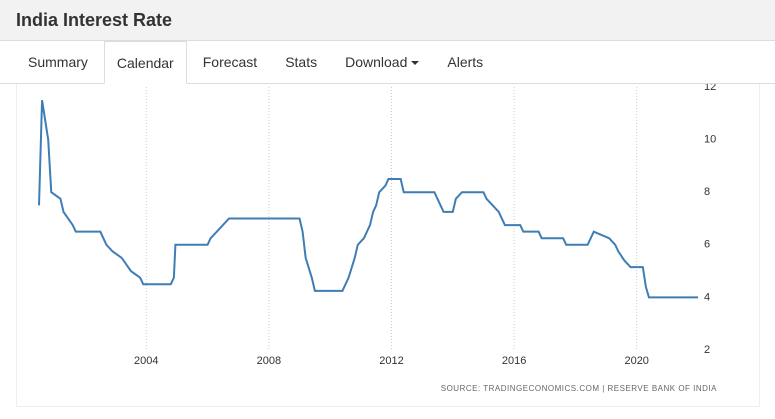 This screenshot has height=419, width=775. I want to click on tab: Calendar, so click(145, 62).